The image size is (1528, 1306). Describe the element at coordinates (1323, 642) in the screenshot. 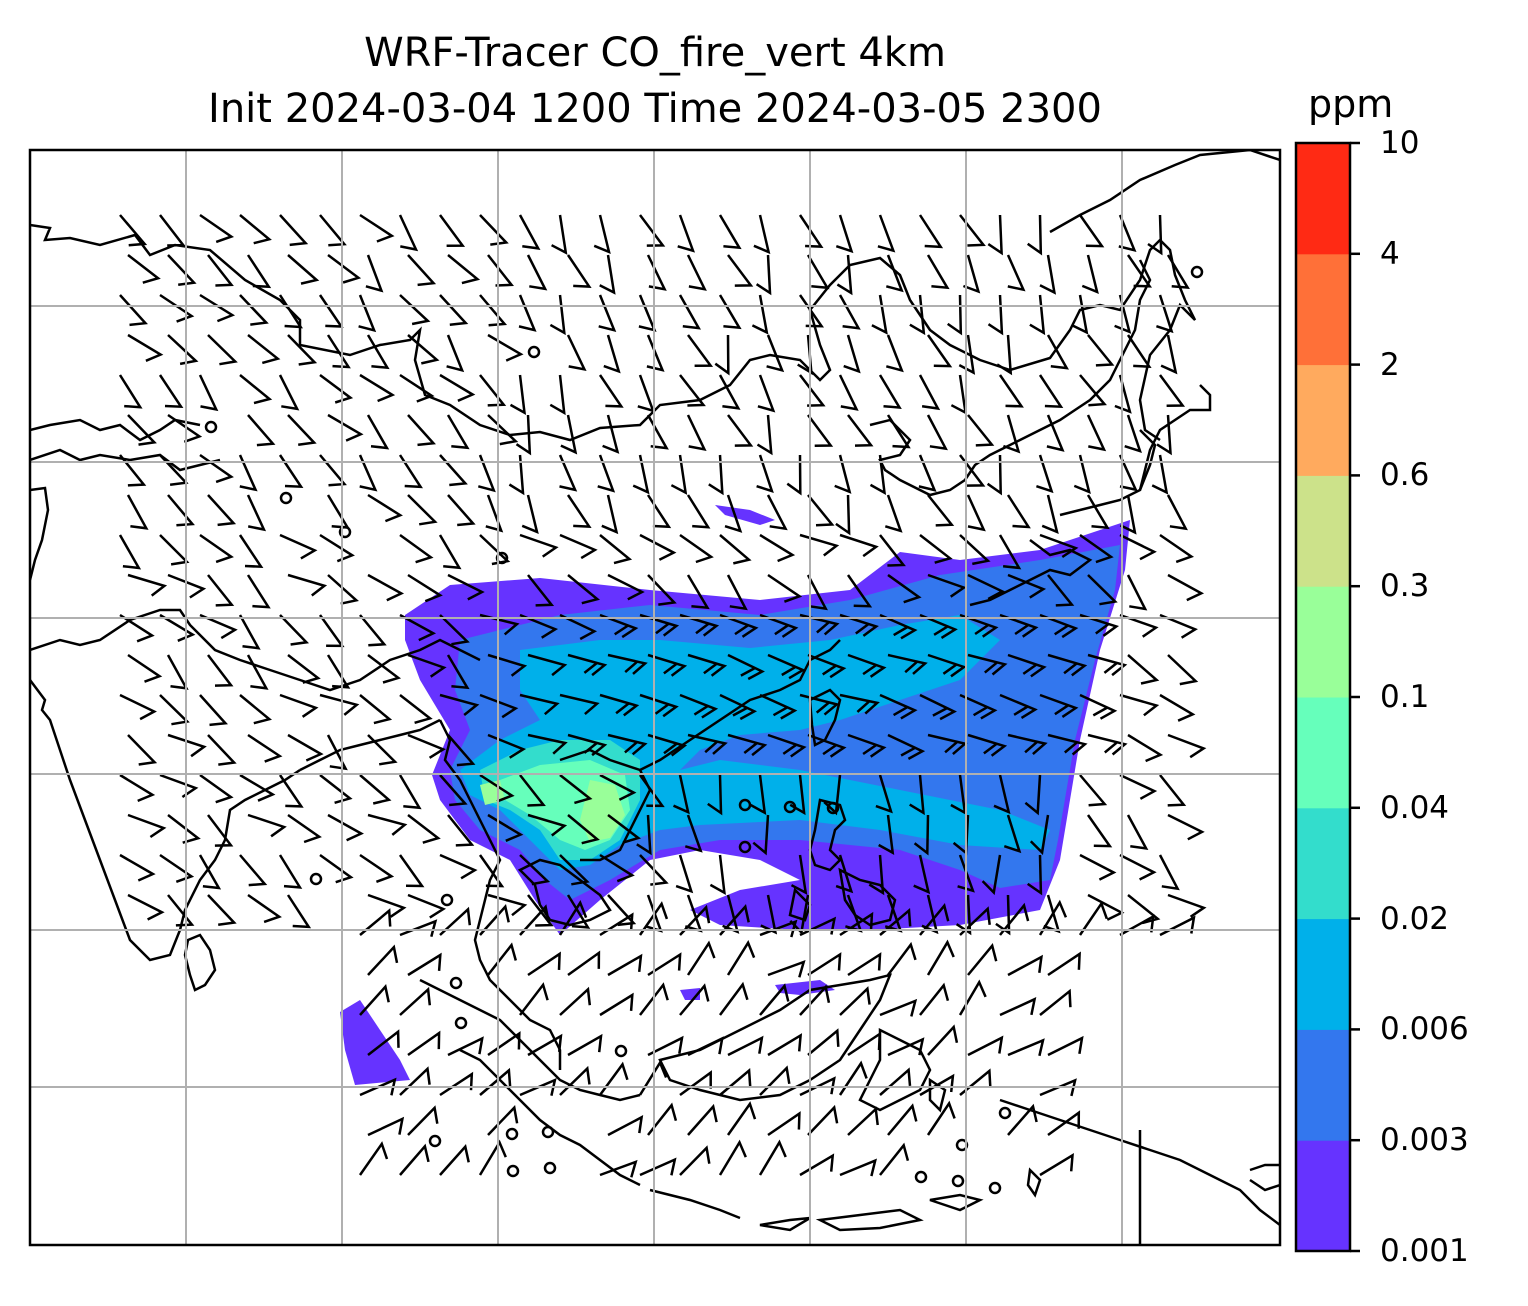

I see `colorbar-segment` at that location.